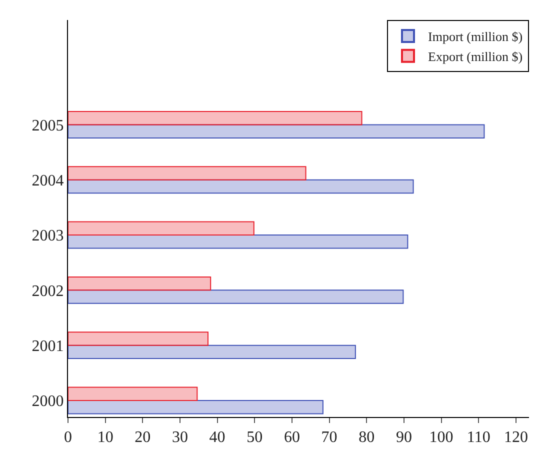 The image size is (543, 458). What do you see at coordinates (48, 346) in the screenshot?
I see `y-tick-label: 2001` at bounding box center [48, 346].